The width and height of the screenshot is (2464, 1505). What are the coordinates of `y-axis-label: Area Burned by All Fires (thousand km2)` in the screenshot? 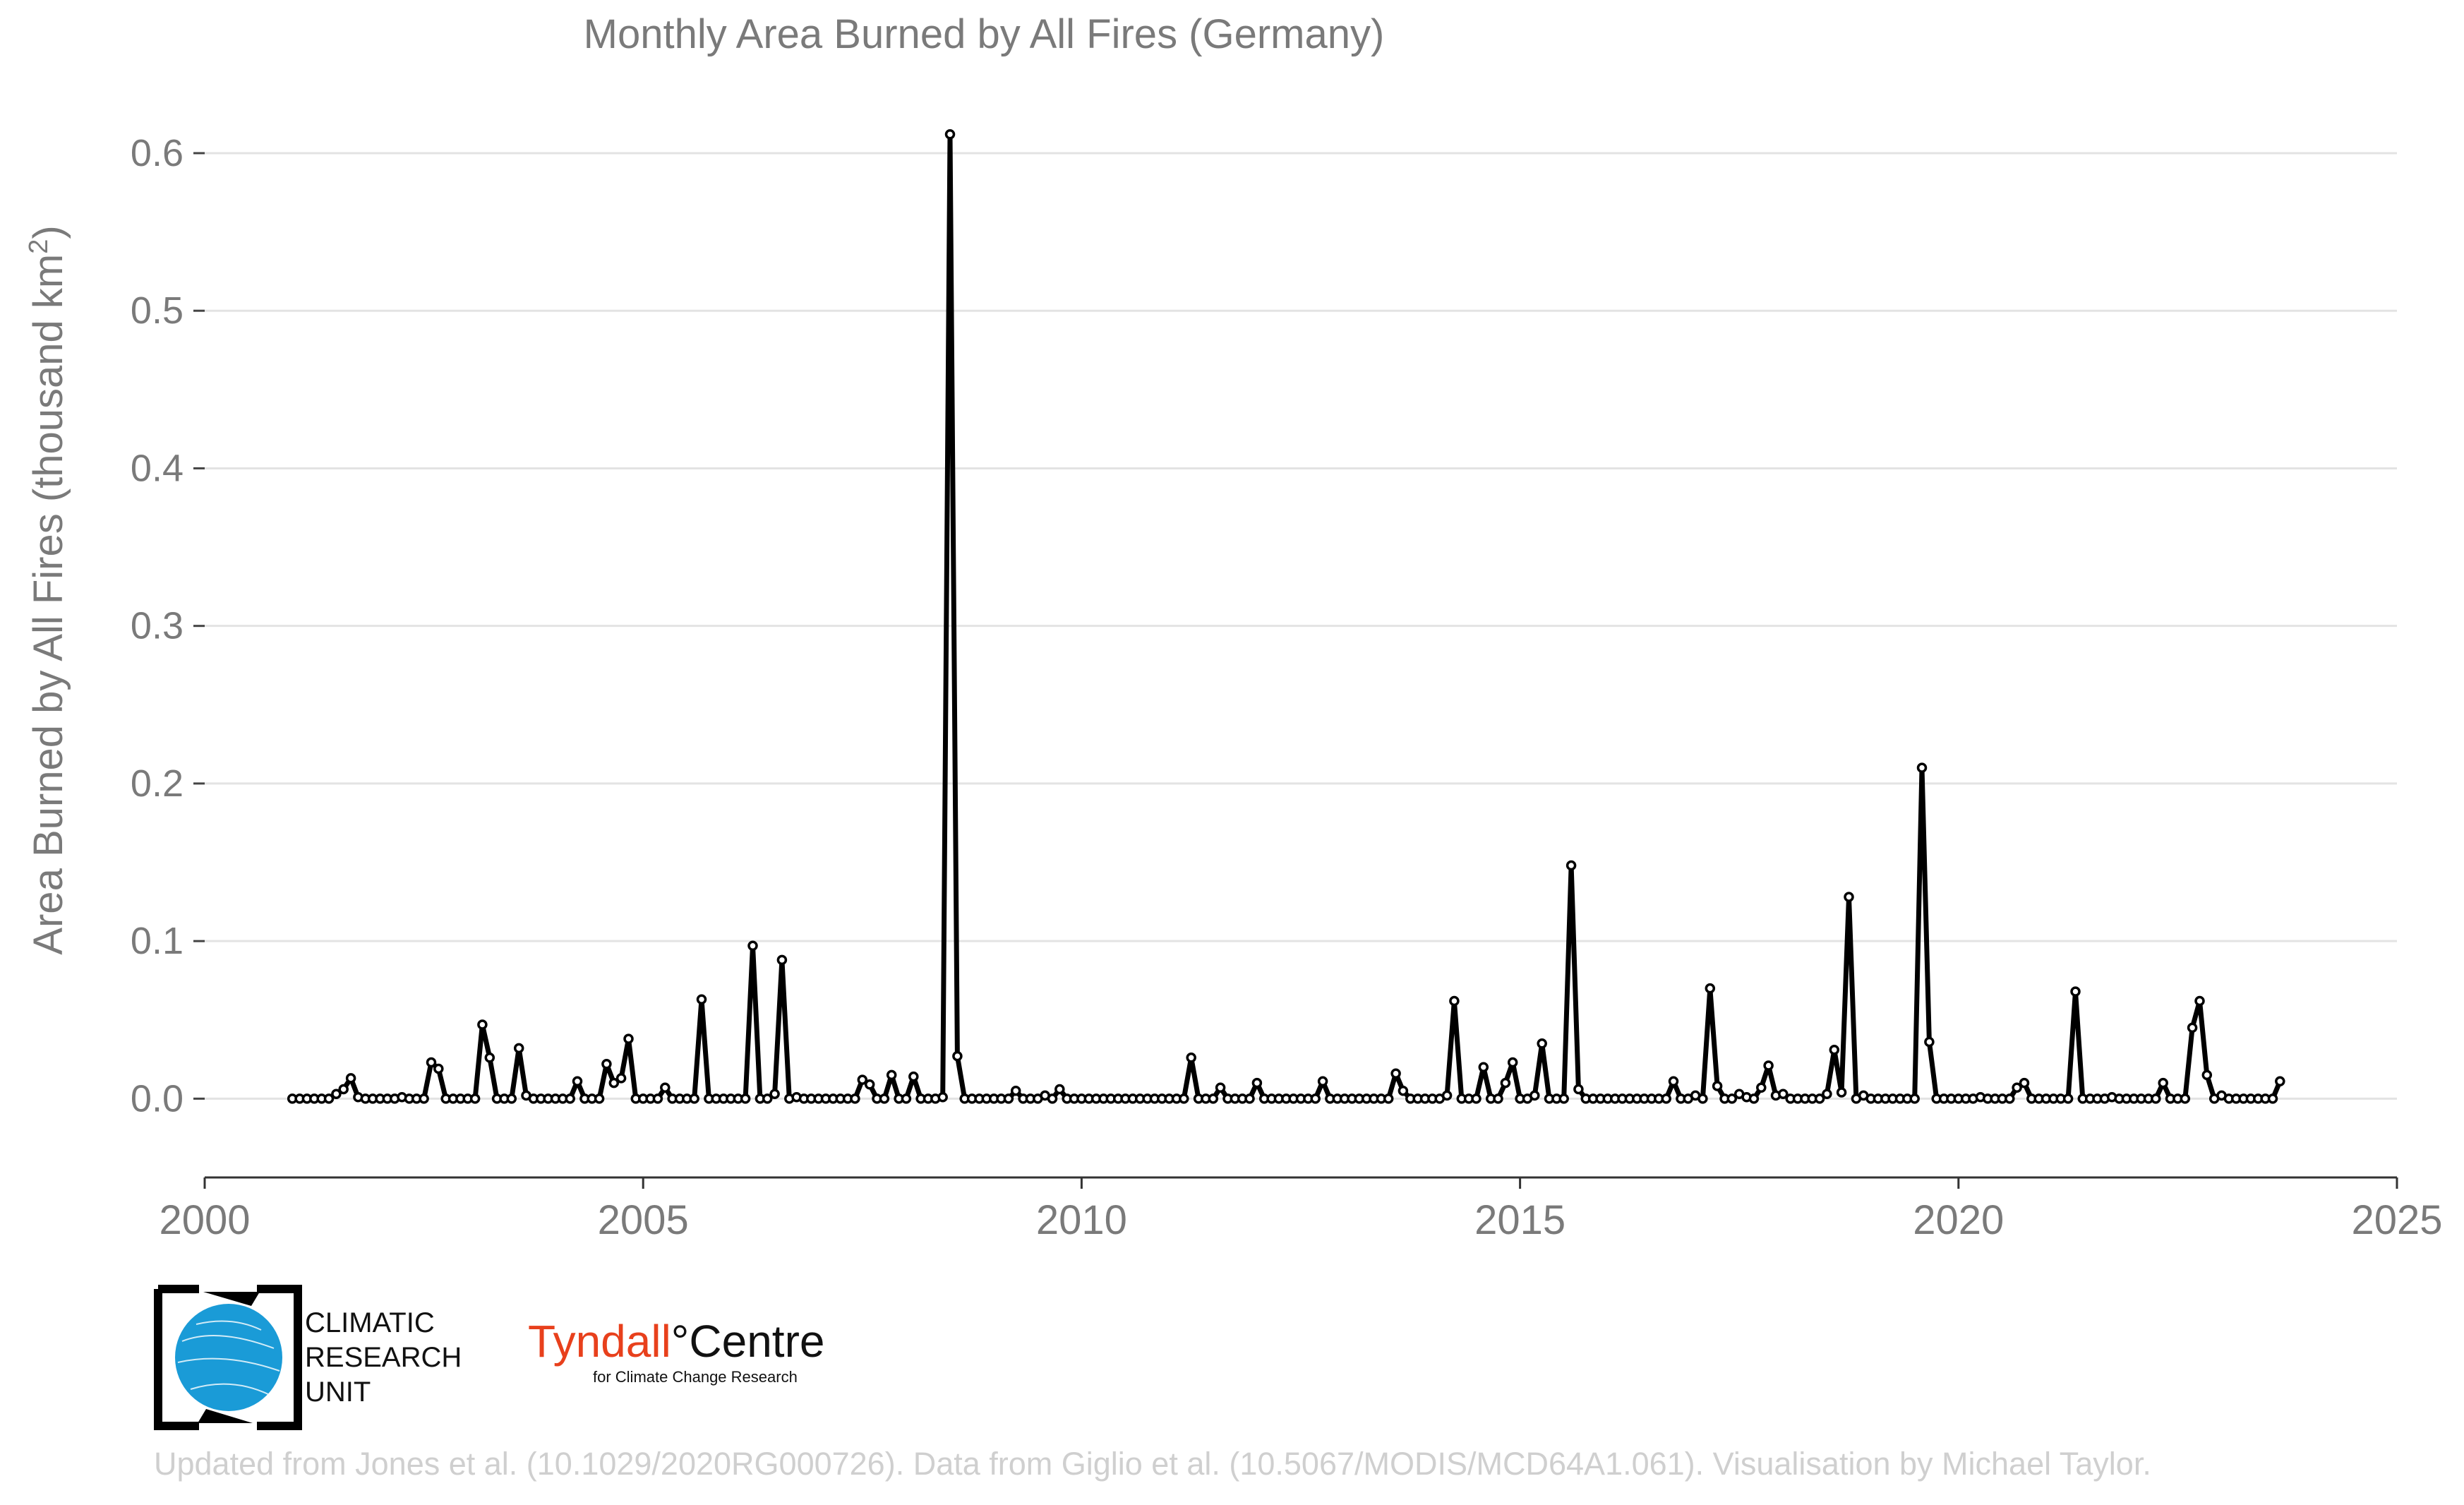 It's located at (47, 589).